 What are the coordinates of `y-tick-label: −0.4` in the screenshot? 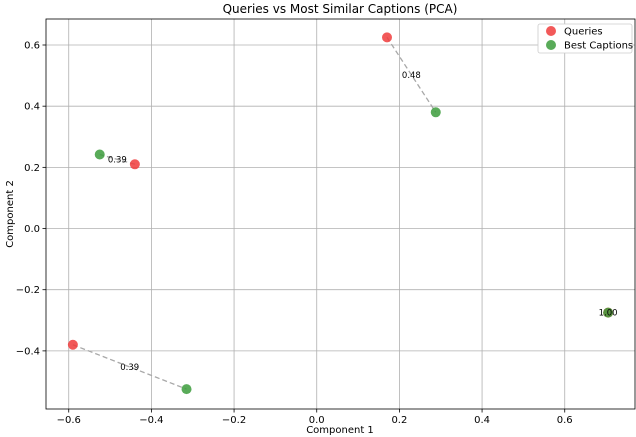 It's located at (28, 351).